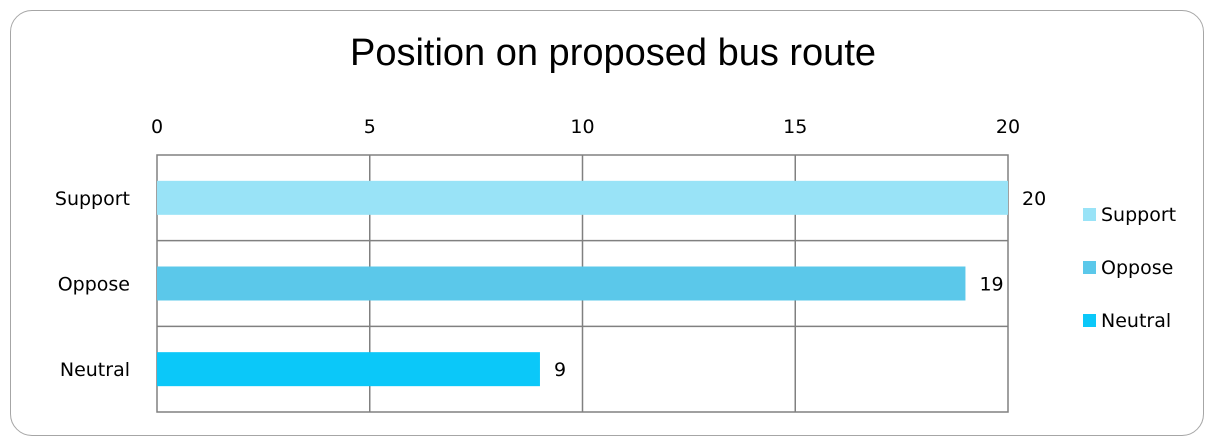 The height and width of the screenshot is (444, 1216). I want to click on x-tick-label: 0, so click(157, 127).